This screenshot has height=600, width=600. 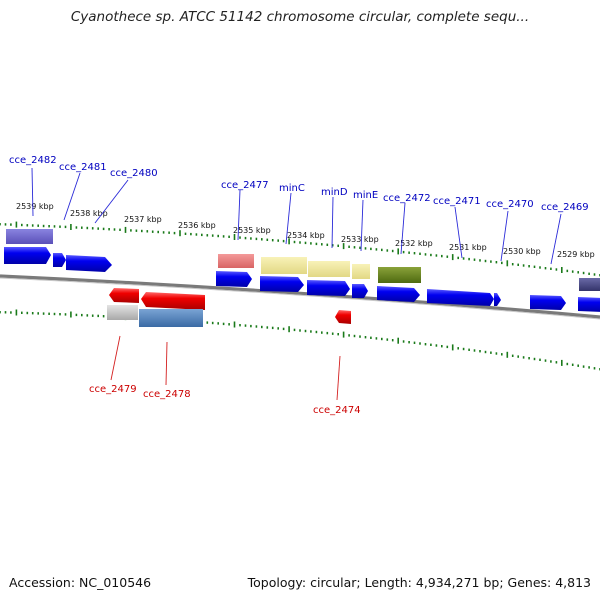 What do you see at coordinates (328, 288) in the screenshot?
I see `cds-arrow-mind` at bounding box center [328, 288].